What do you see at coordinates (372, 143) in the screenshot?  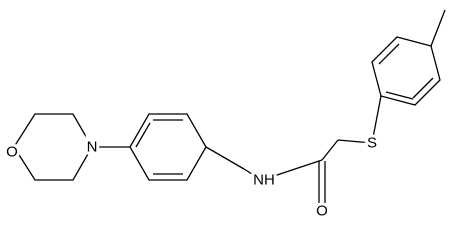 I see `atom-label: S` at bounding box center [372, 143].